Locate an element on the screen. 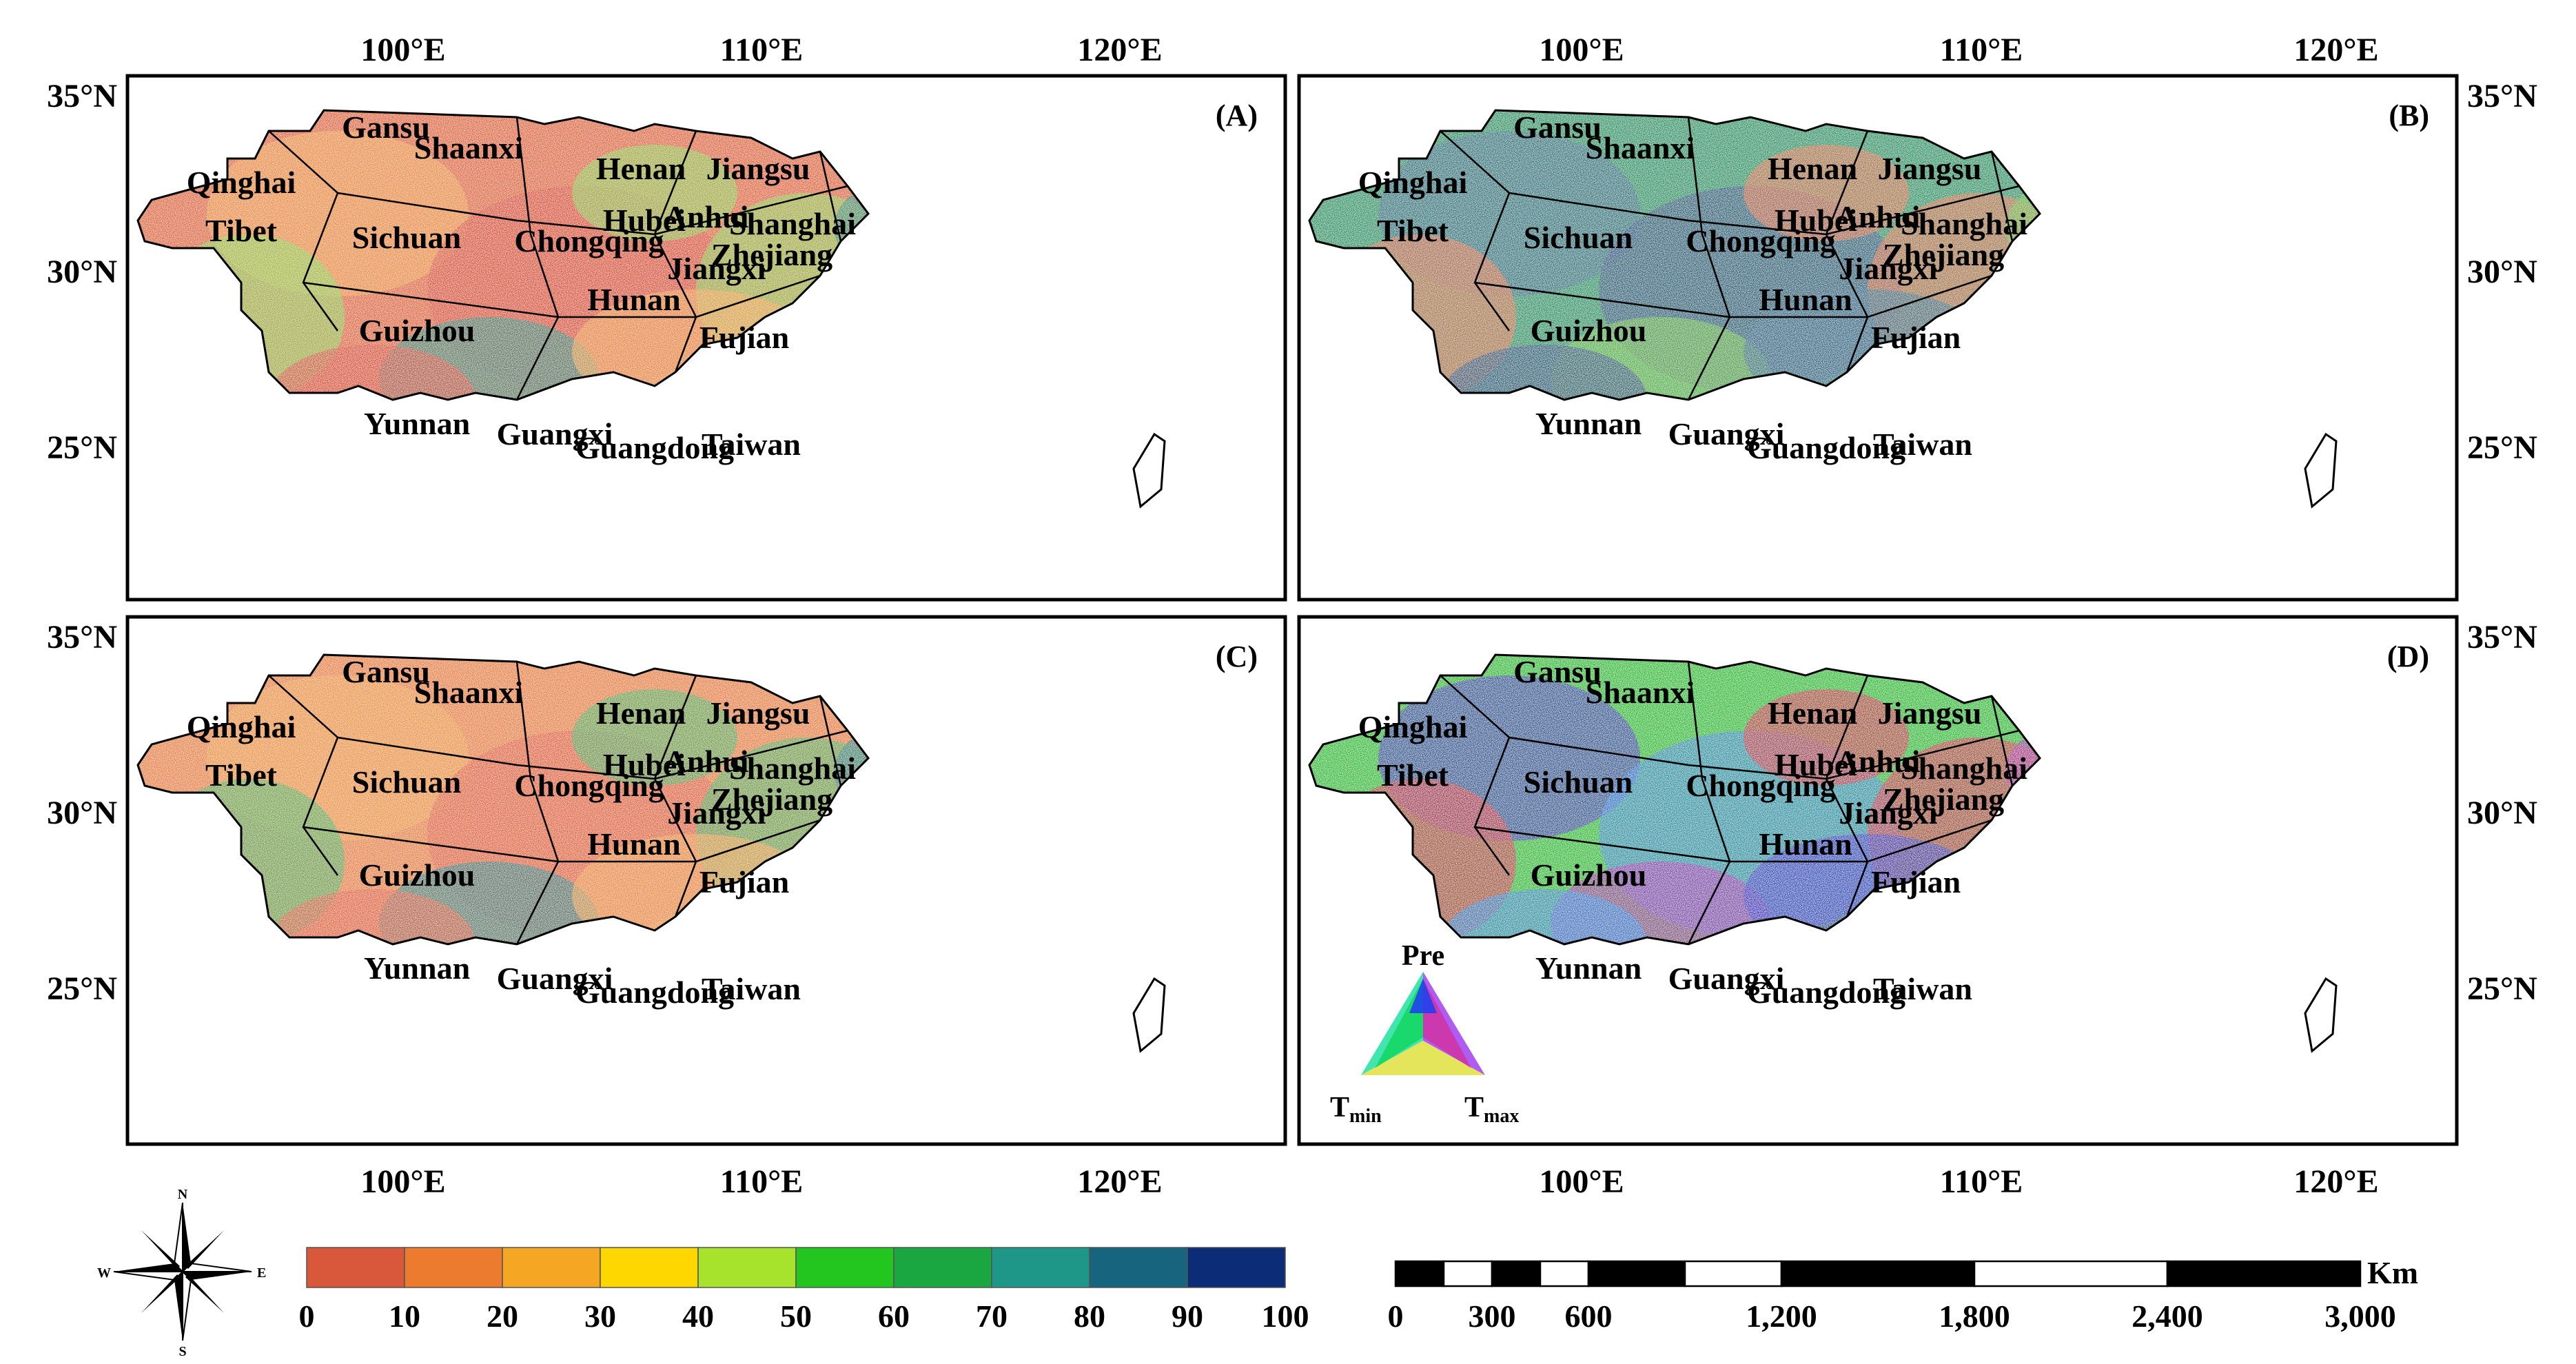 This screenshot has width=2576, height=1364. panel-label-c: (C) is located at coordinates (1237, 656).